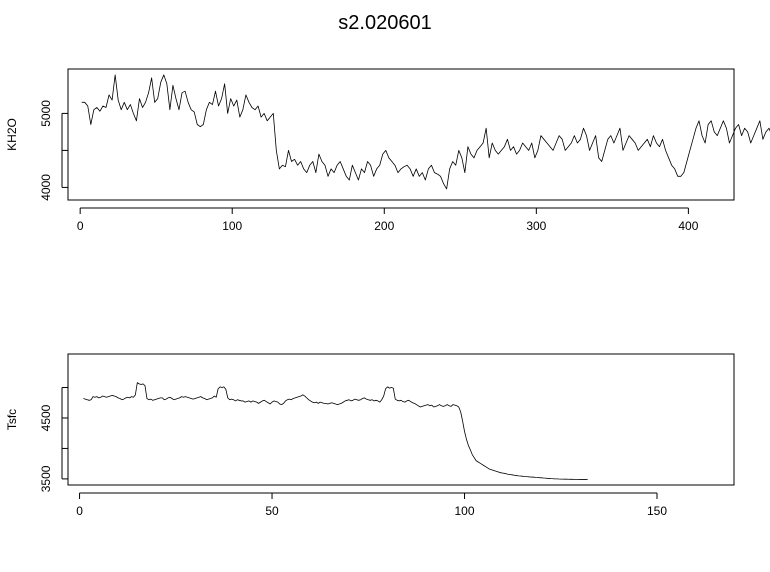  What do you see at coordinates (46, 478) in the screenshot?
I see `panel2-y-tick-label: 3500` at bounding box center [46, 478].